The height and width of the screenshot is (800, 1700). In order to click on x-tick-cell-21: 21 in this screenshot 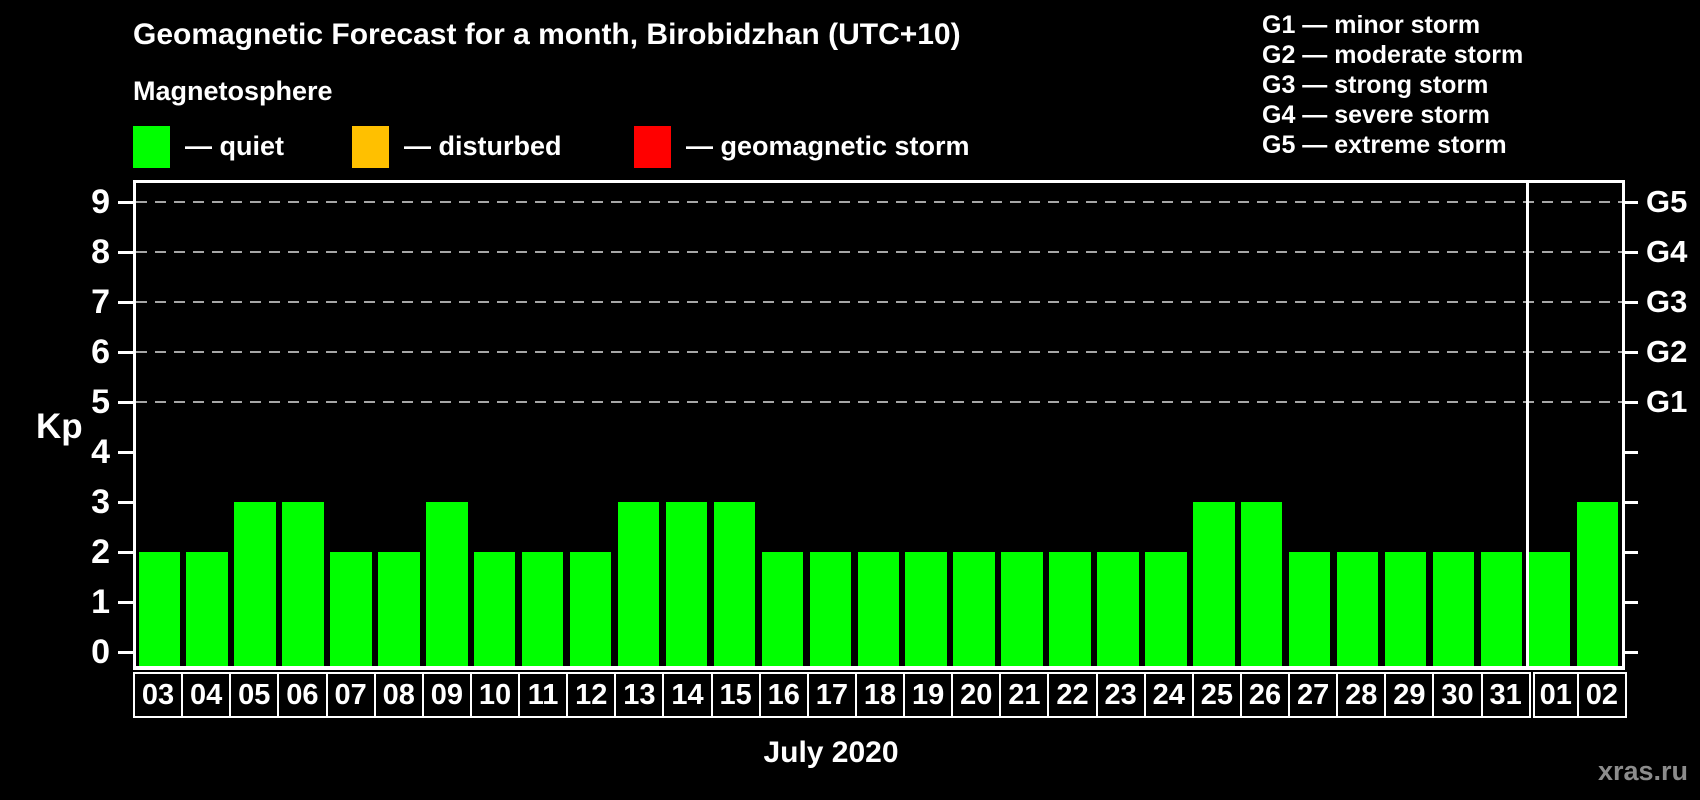, I will do `click(1024, 695)`.